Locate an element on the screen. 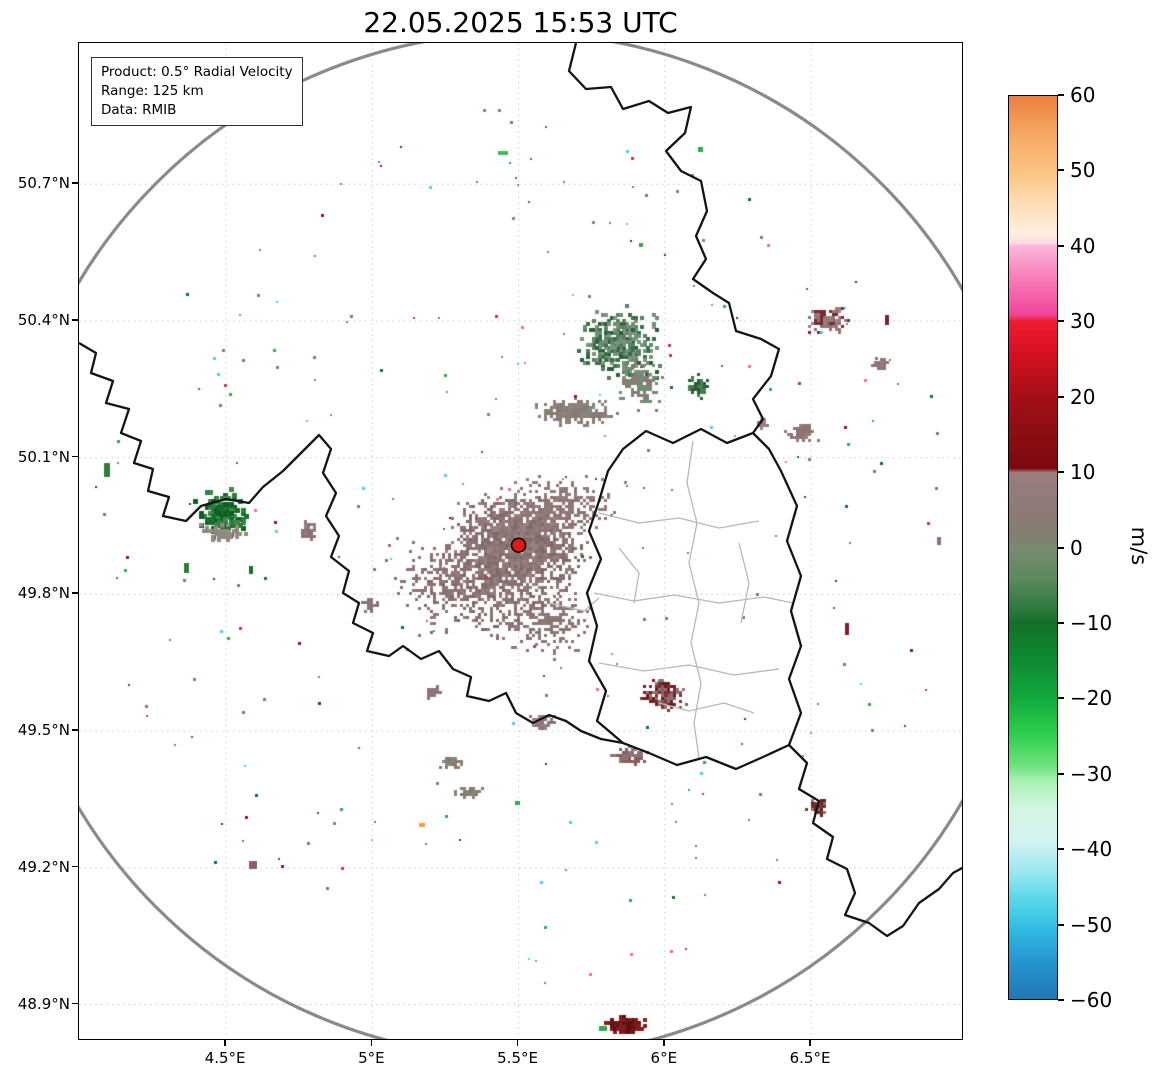 The image size is (1171, 1081). colorbar-tick-label: 40 is located at coordinates (1083, 245).